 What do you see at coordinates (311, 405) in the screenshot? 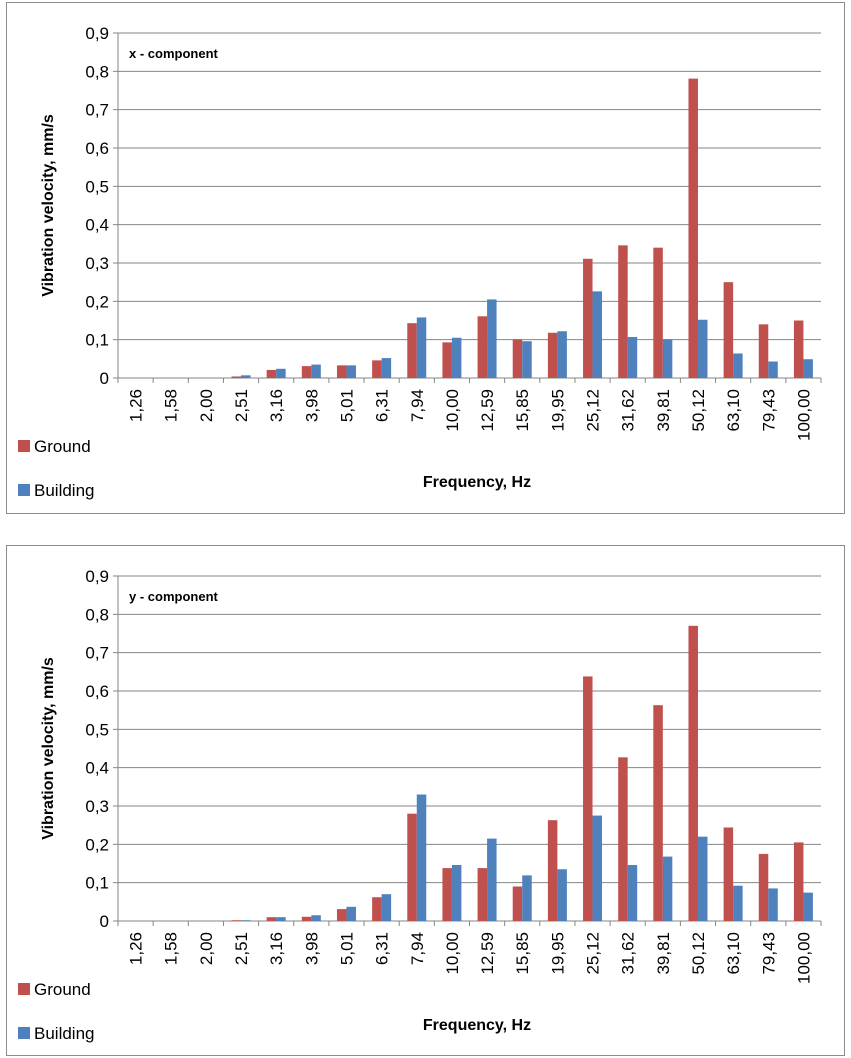
I see `x-tick-label: 3,98` at bounding box center [311, 405].